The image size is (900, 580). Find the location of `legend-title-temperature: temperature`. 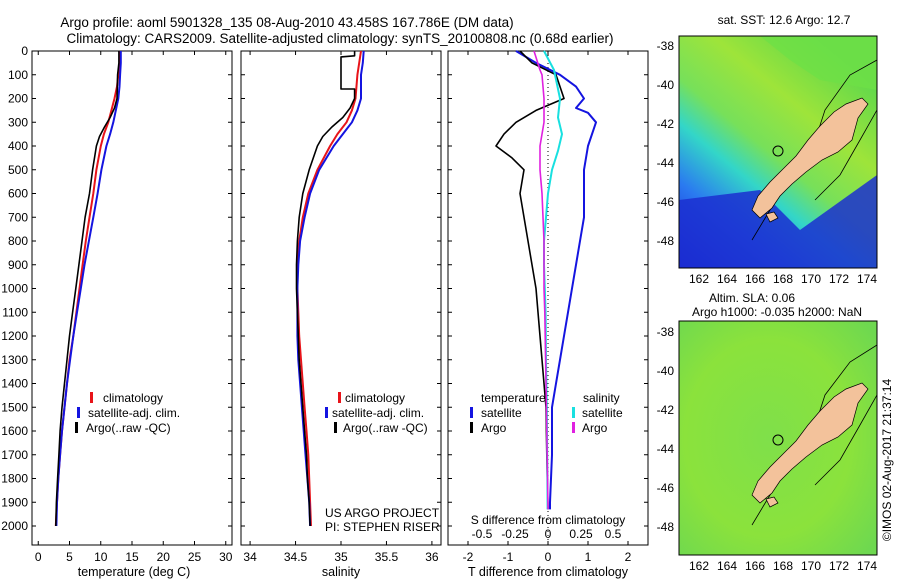

legend-title-temperature: temperature is located at coordinates (513, 398).